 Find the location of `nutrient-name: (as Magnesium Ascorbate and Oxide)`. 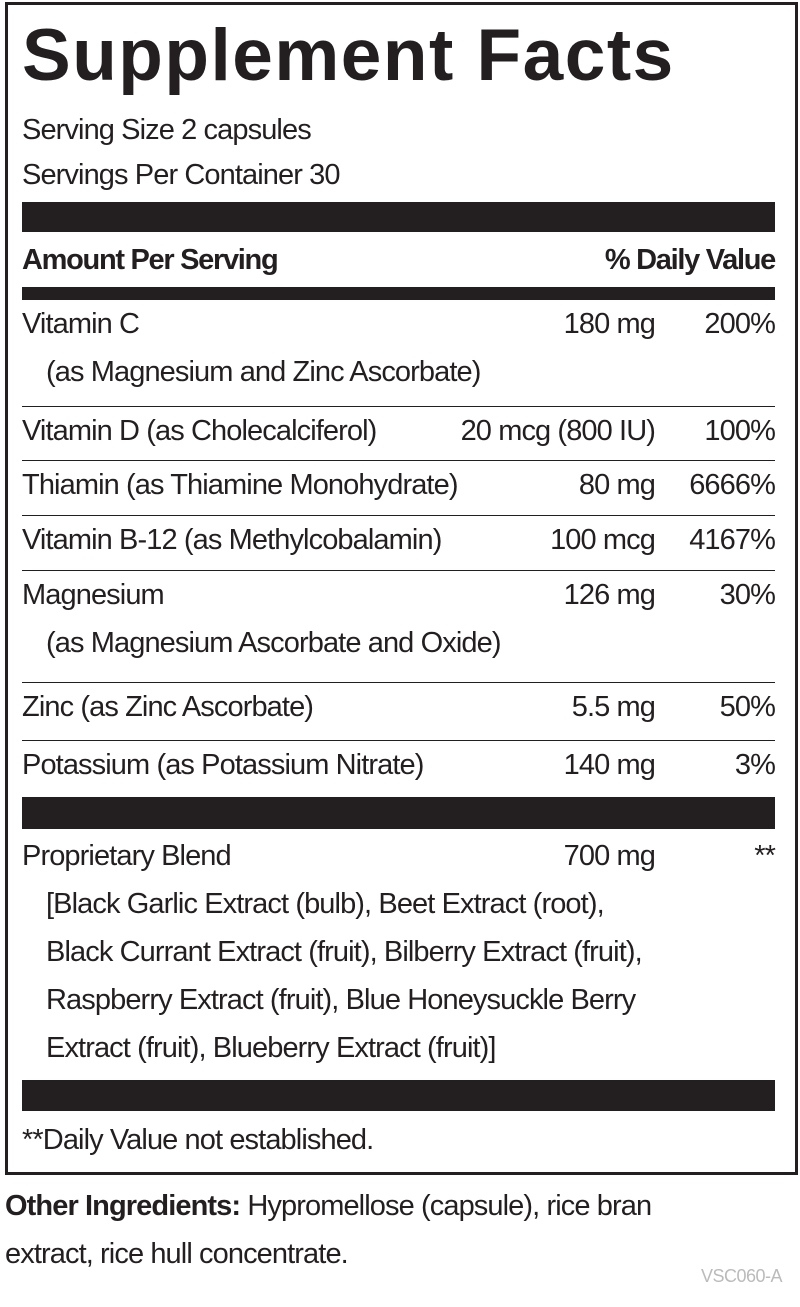

nutrient-name: (as Magnesium Ascorbate and Oxide) is located at coordinates (273, 643).